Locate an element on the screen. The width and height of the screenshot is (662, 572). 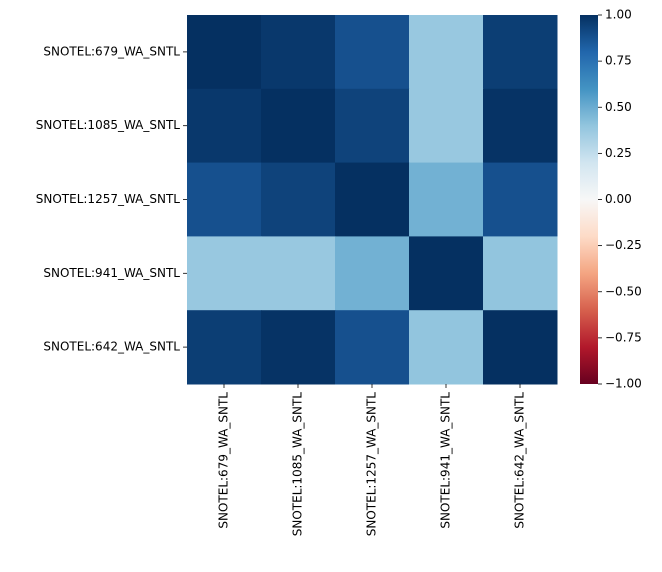
y-tick-label: SNOTEL:1085_WA_SNTL is located at coordinates (108, 125).